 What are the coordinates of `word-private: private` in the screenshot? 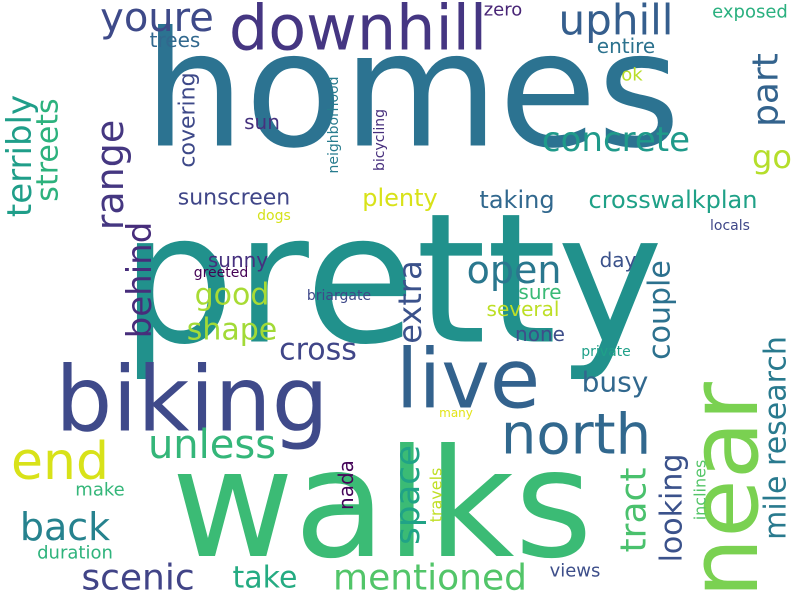 It's located at (606, 352).